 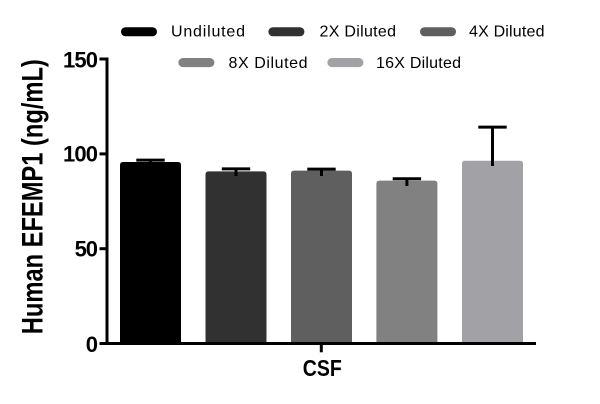 I want to click on svg-text: 50, so click(x=86, y=248).